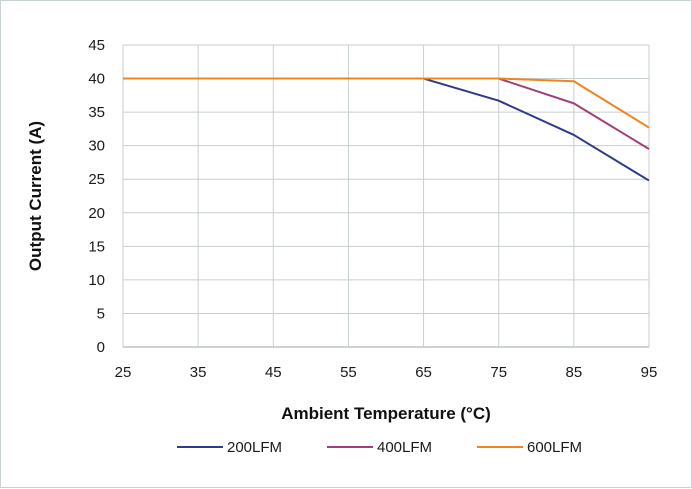 This screenshot has height=489, width=692. I want to click on y-tick-labels: 0 5 10 15 20 25 30 35 40 45, so click(96, 196).